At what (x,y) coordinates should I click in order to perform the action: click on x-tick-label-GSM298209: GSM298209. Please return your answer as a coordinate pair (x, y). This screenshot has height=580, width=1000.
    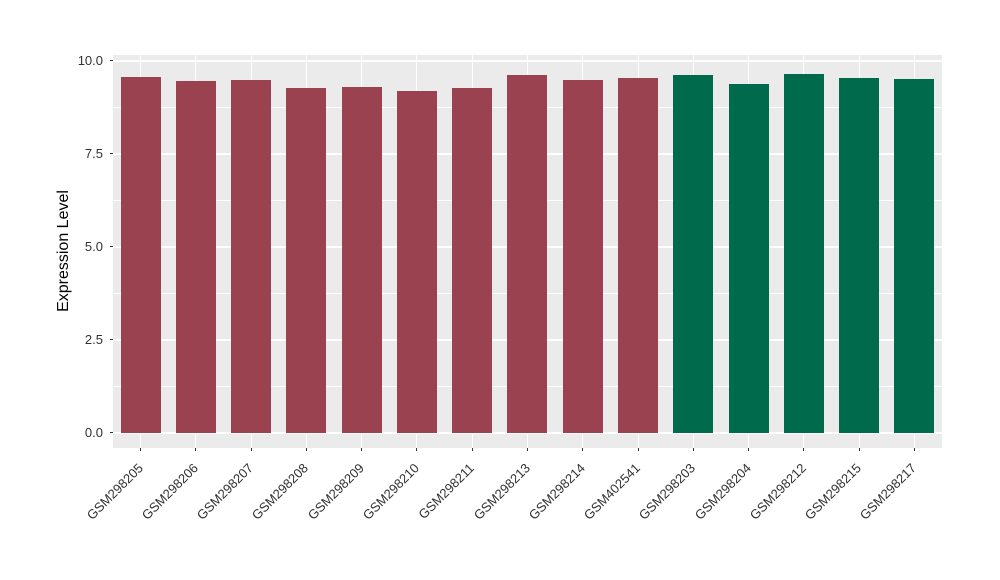
    Looking at the image, I should click on (335, 491).